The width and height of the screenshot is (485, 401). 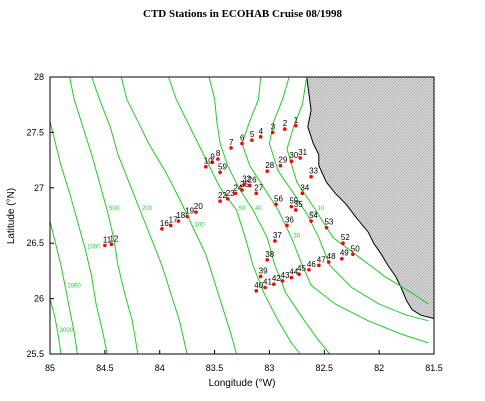 What do you see at coordinates (39, 77) in the screenshot?
I see `y-tick-label: 28` at bounding box center [39, 77].